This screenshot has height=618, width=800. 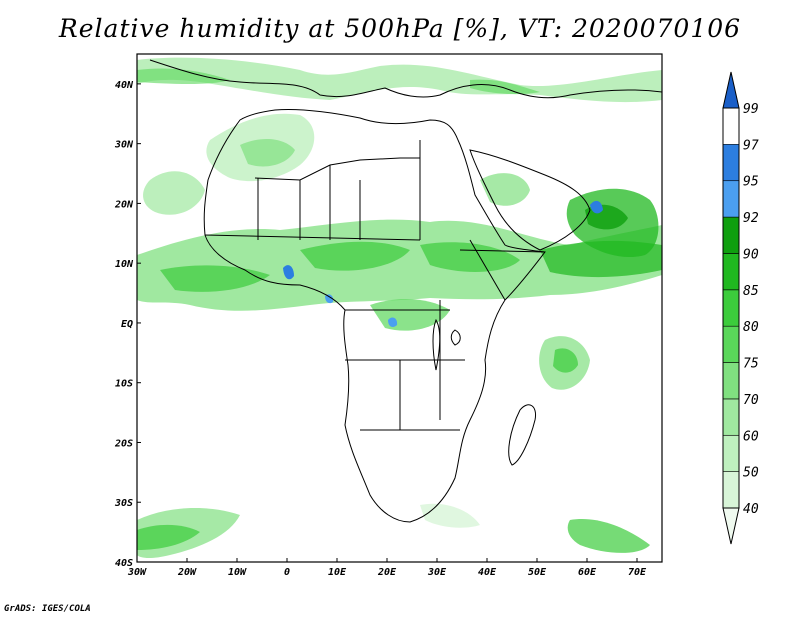 I want to click on lat-tick-label: 30N, so click(x=124, y=145).